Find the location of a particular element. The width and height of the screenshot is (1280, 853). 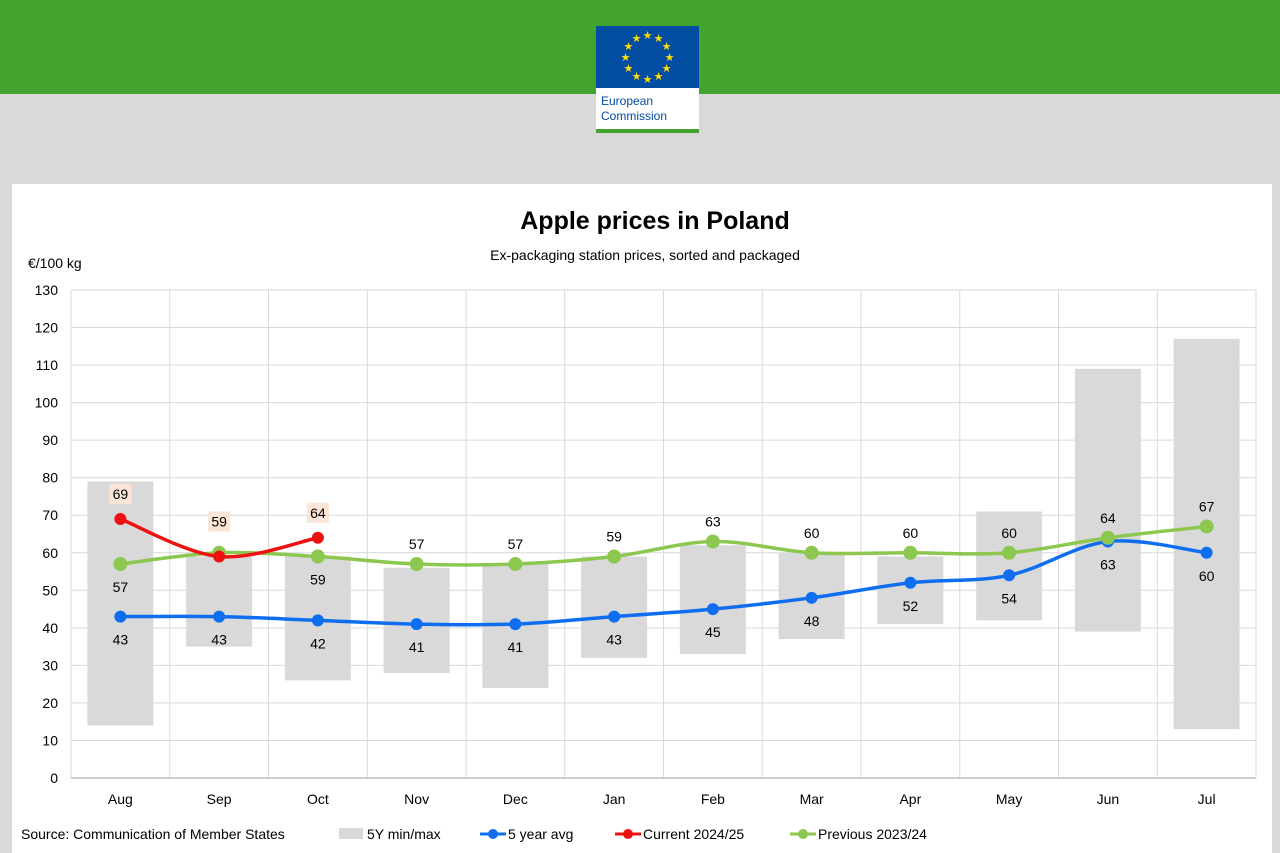

data-label: 54 is located at coordinates (1009, 598).